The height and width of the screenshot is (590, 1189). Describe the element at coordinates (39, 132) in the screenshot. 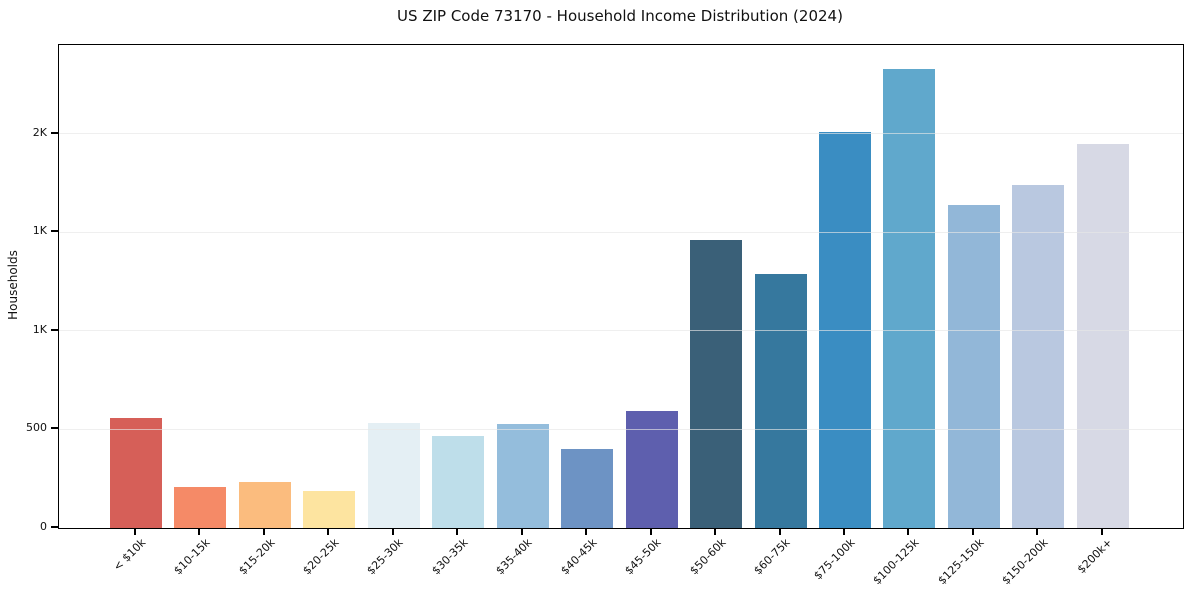

I see `y-tick-label: 2K` at that location.